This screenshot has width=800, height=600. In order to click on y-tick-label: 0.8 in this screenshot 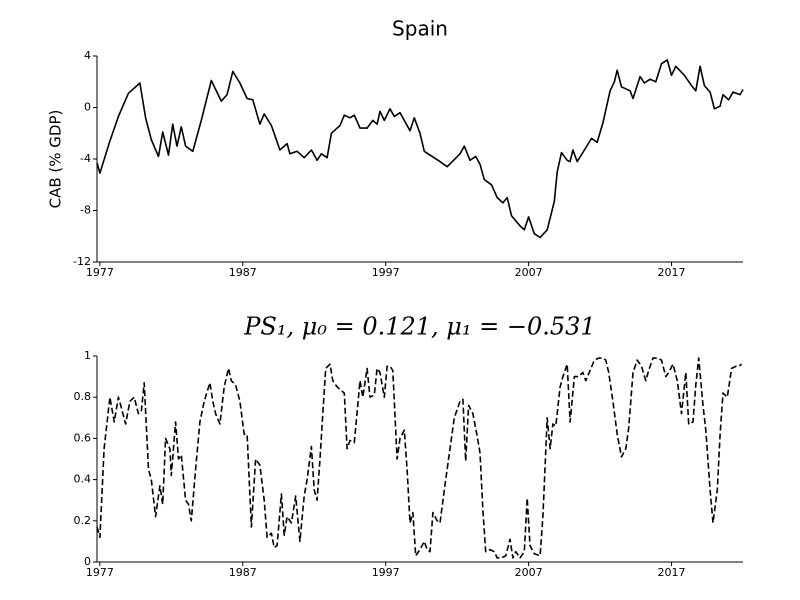, I will do `click(83, 396)`.